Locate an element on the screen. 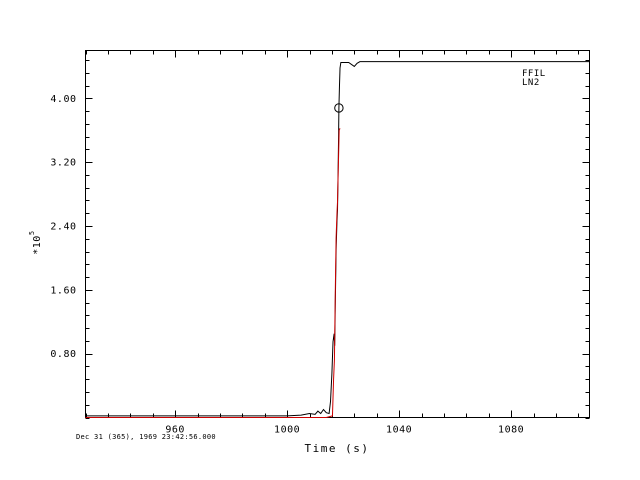 The width and height of the screenshot is (640, 480). x-axis-tick-labels: 960 1000 1040 1080 is located at coordinates (344, 430).